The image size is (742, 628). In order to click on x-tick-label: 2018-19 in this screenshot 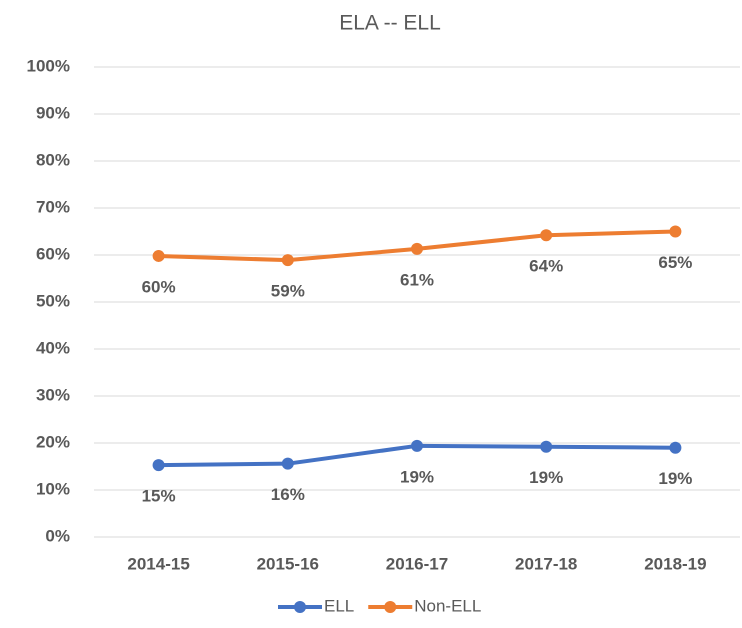, I will do `click(675, 563)`.